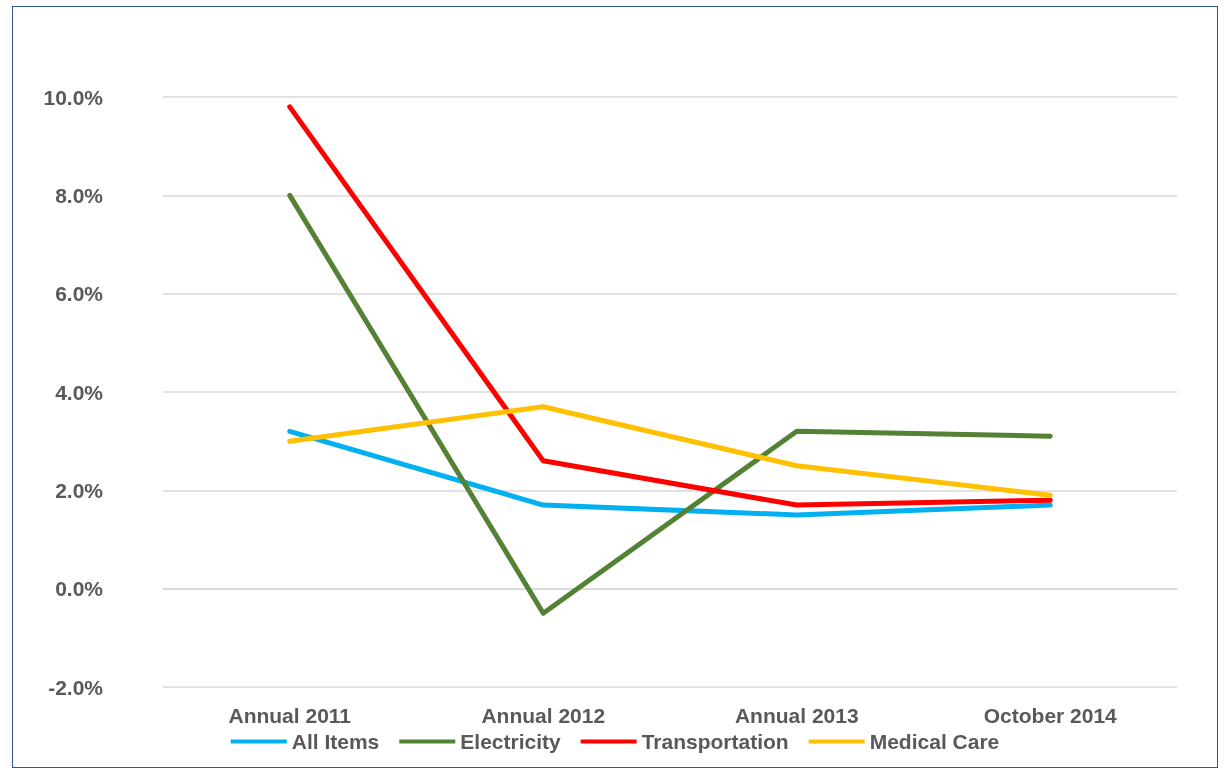  What do you see at coordinates (79, 589) in the screenshot?
I see `y-tick-label: 0.0%` at bounding box center [79, 589].